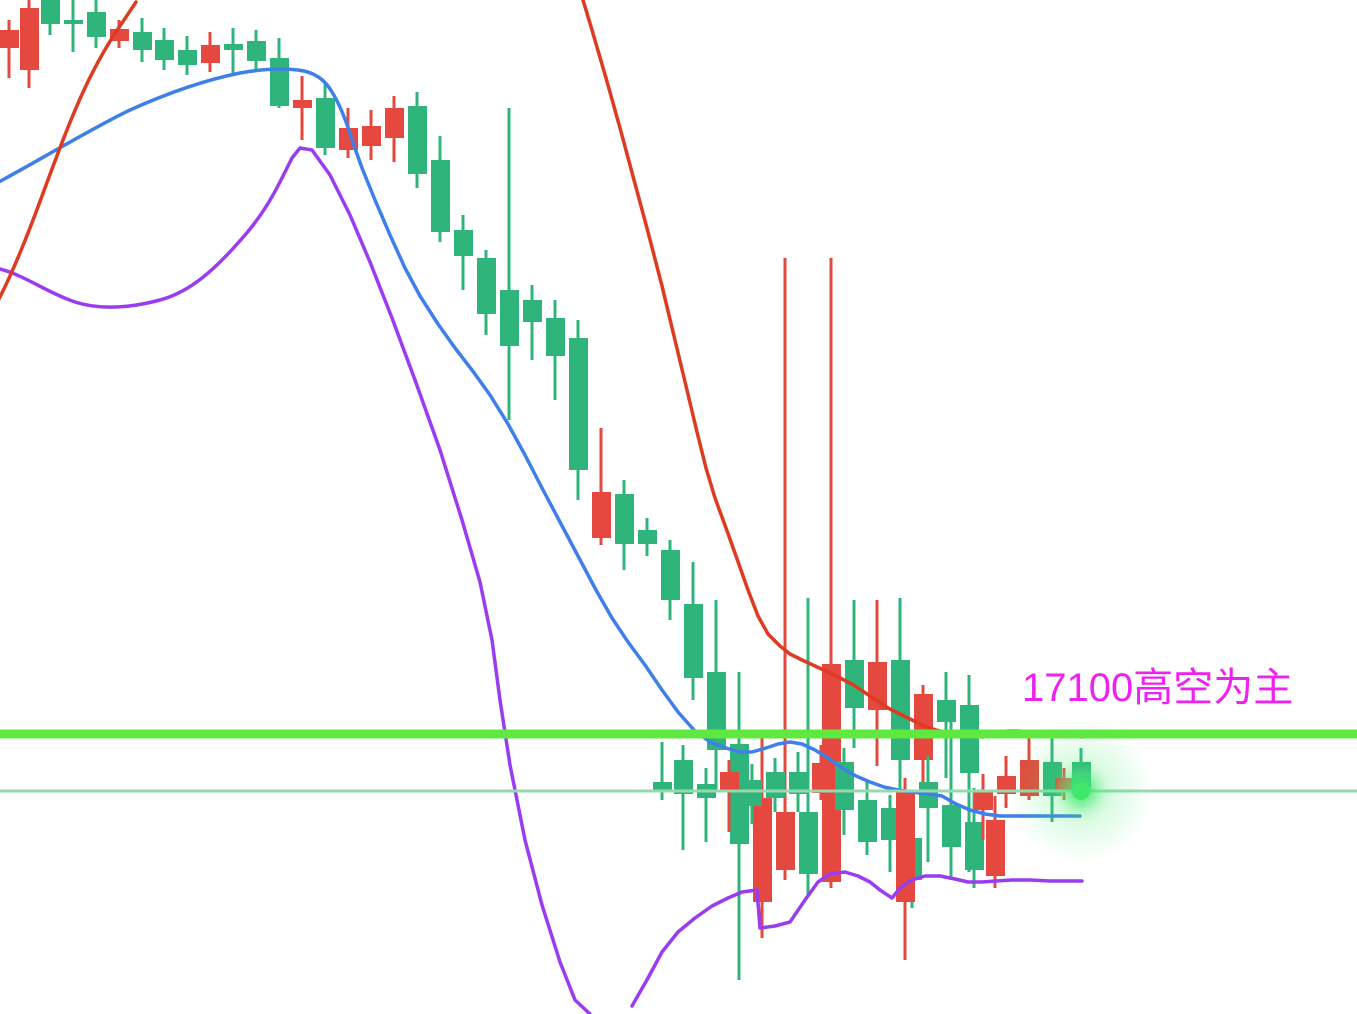 Image resolution: width=1357 pixels, height=1014 pixels. I want to click on lower-bollinger-band-right-segment, so click(857, 939).